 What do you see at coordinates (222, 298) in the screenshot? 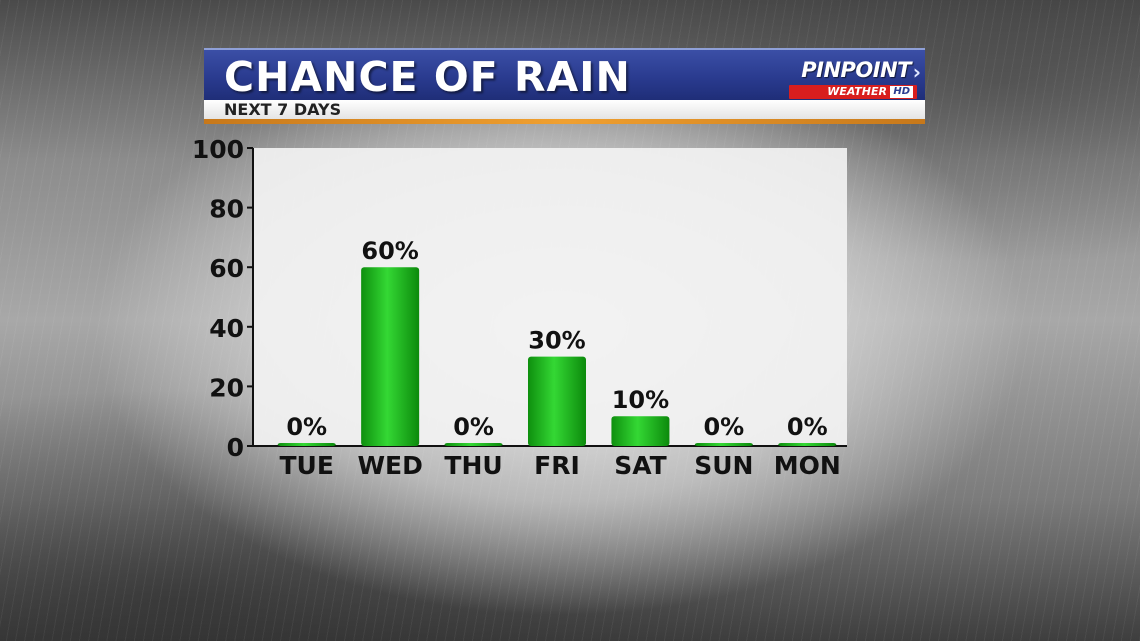
I see `y-axis-ticks: 0 20 40 60 80 100` at bounding box center [222, 298].